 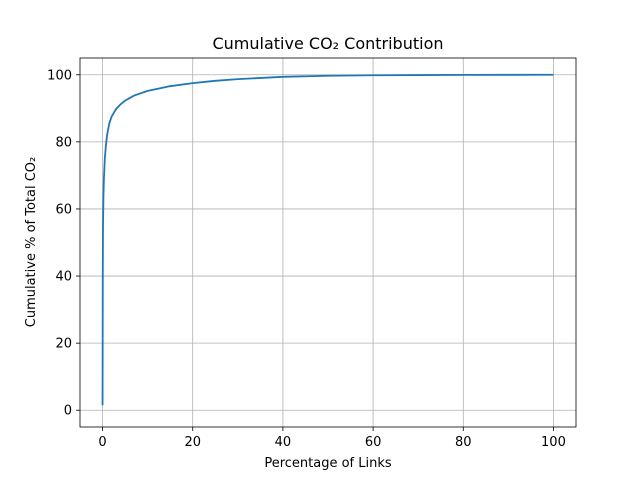 I want to click on y-axis-label: Cumulative % of Total CO₂, so click(x=31, y=242).